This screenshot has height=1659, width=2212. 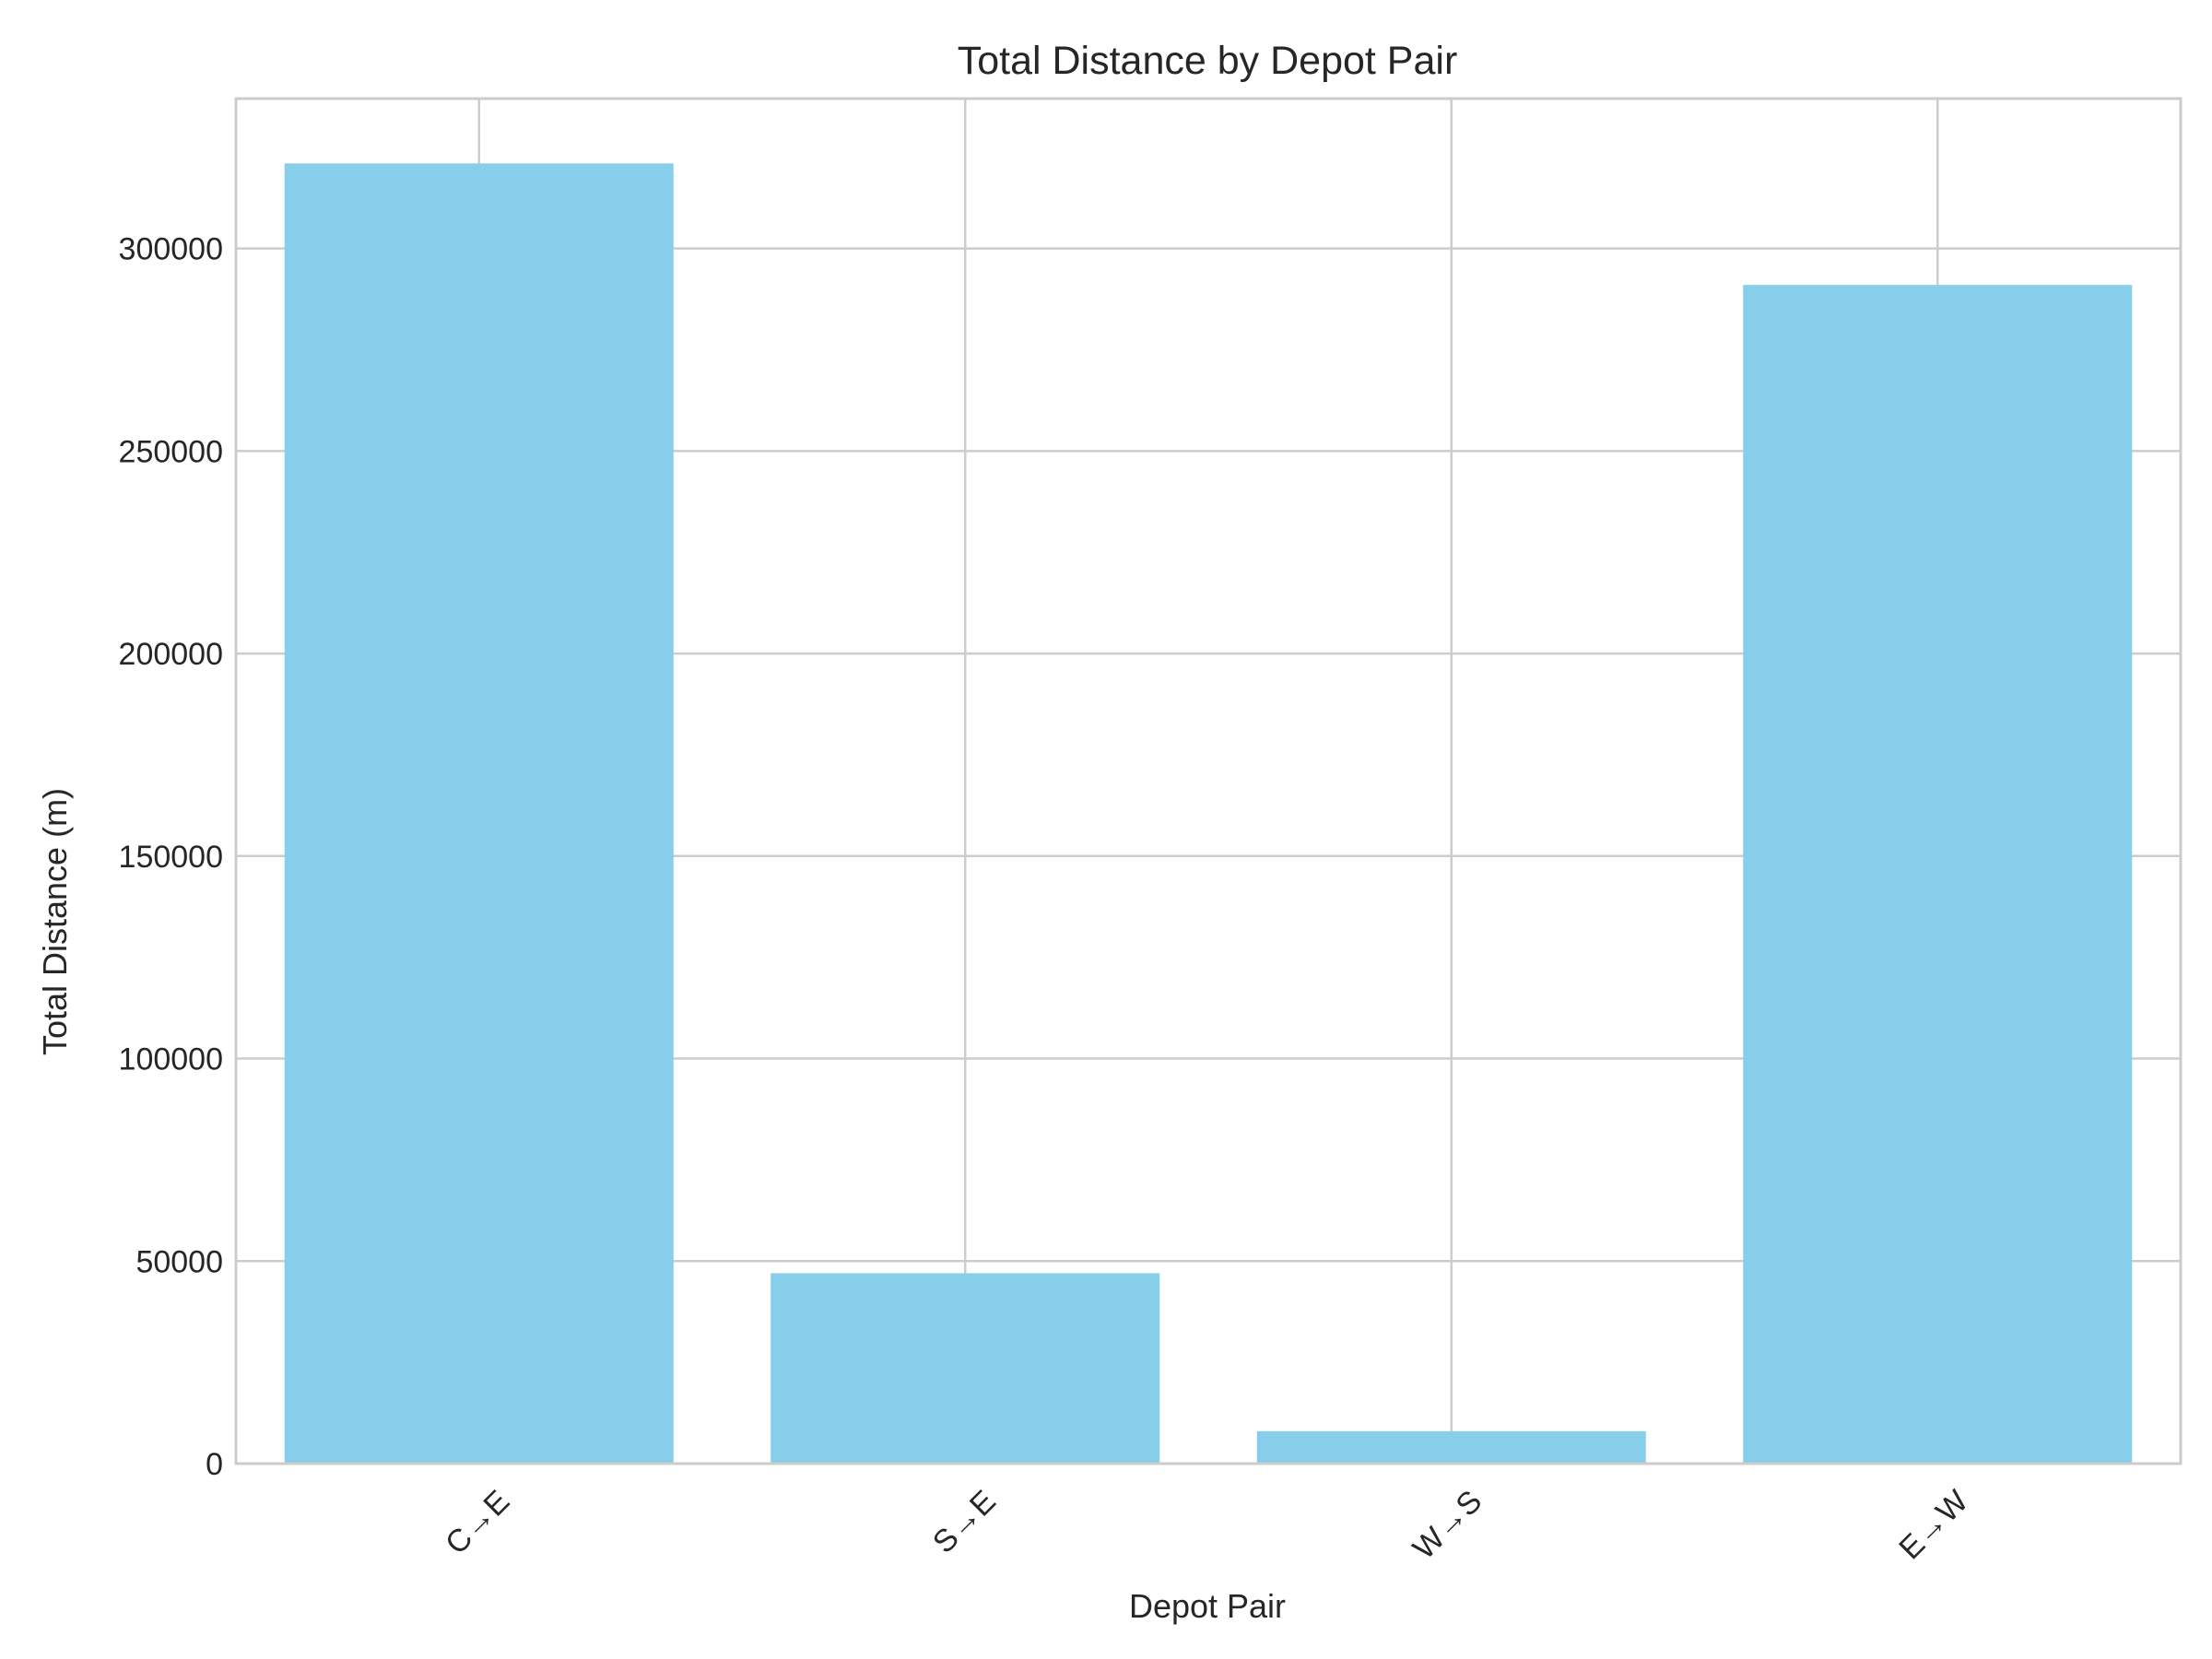 I want to click on x-tick-labels: C→E S→E W→S E→W, so click(x=1207, y=1525).